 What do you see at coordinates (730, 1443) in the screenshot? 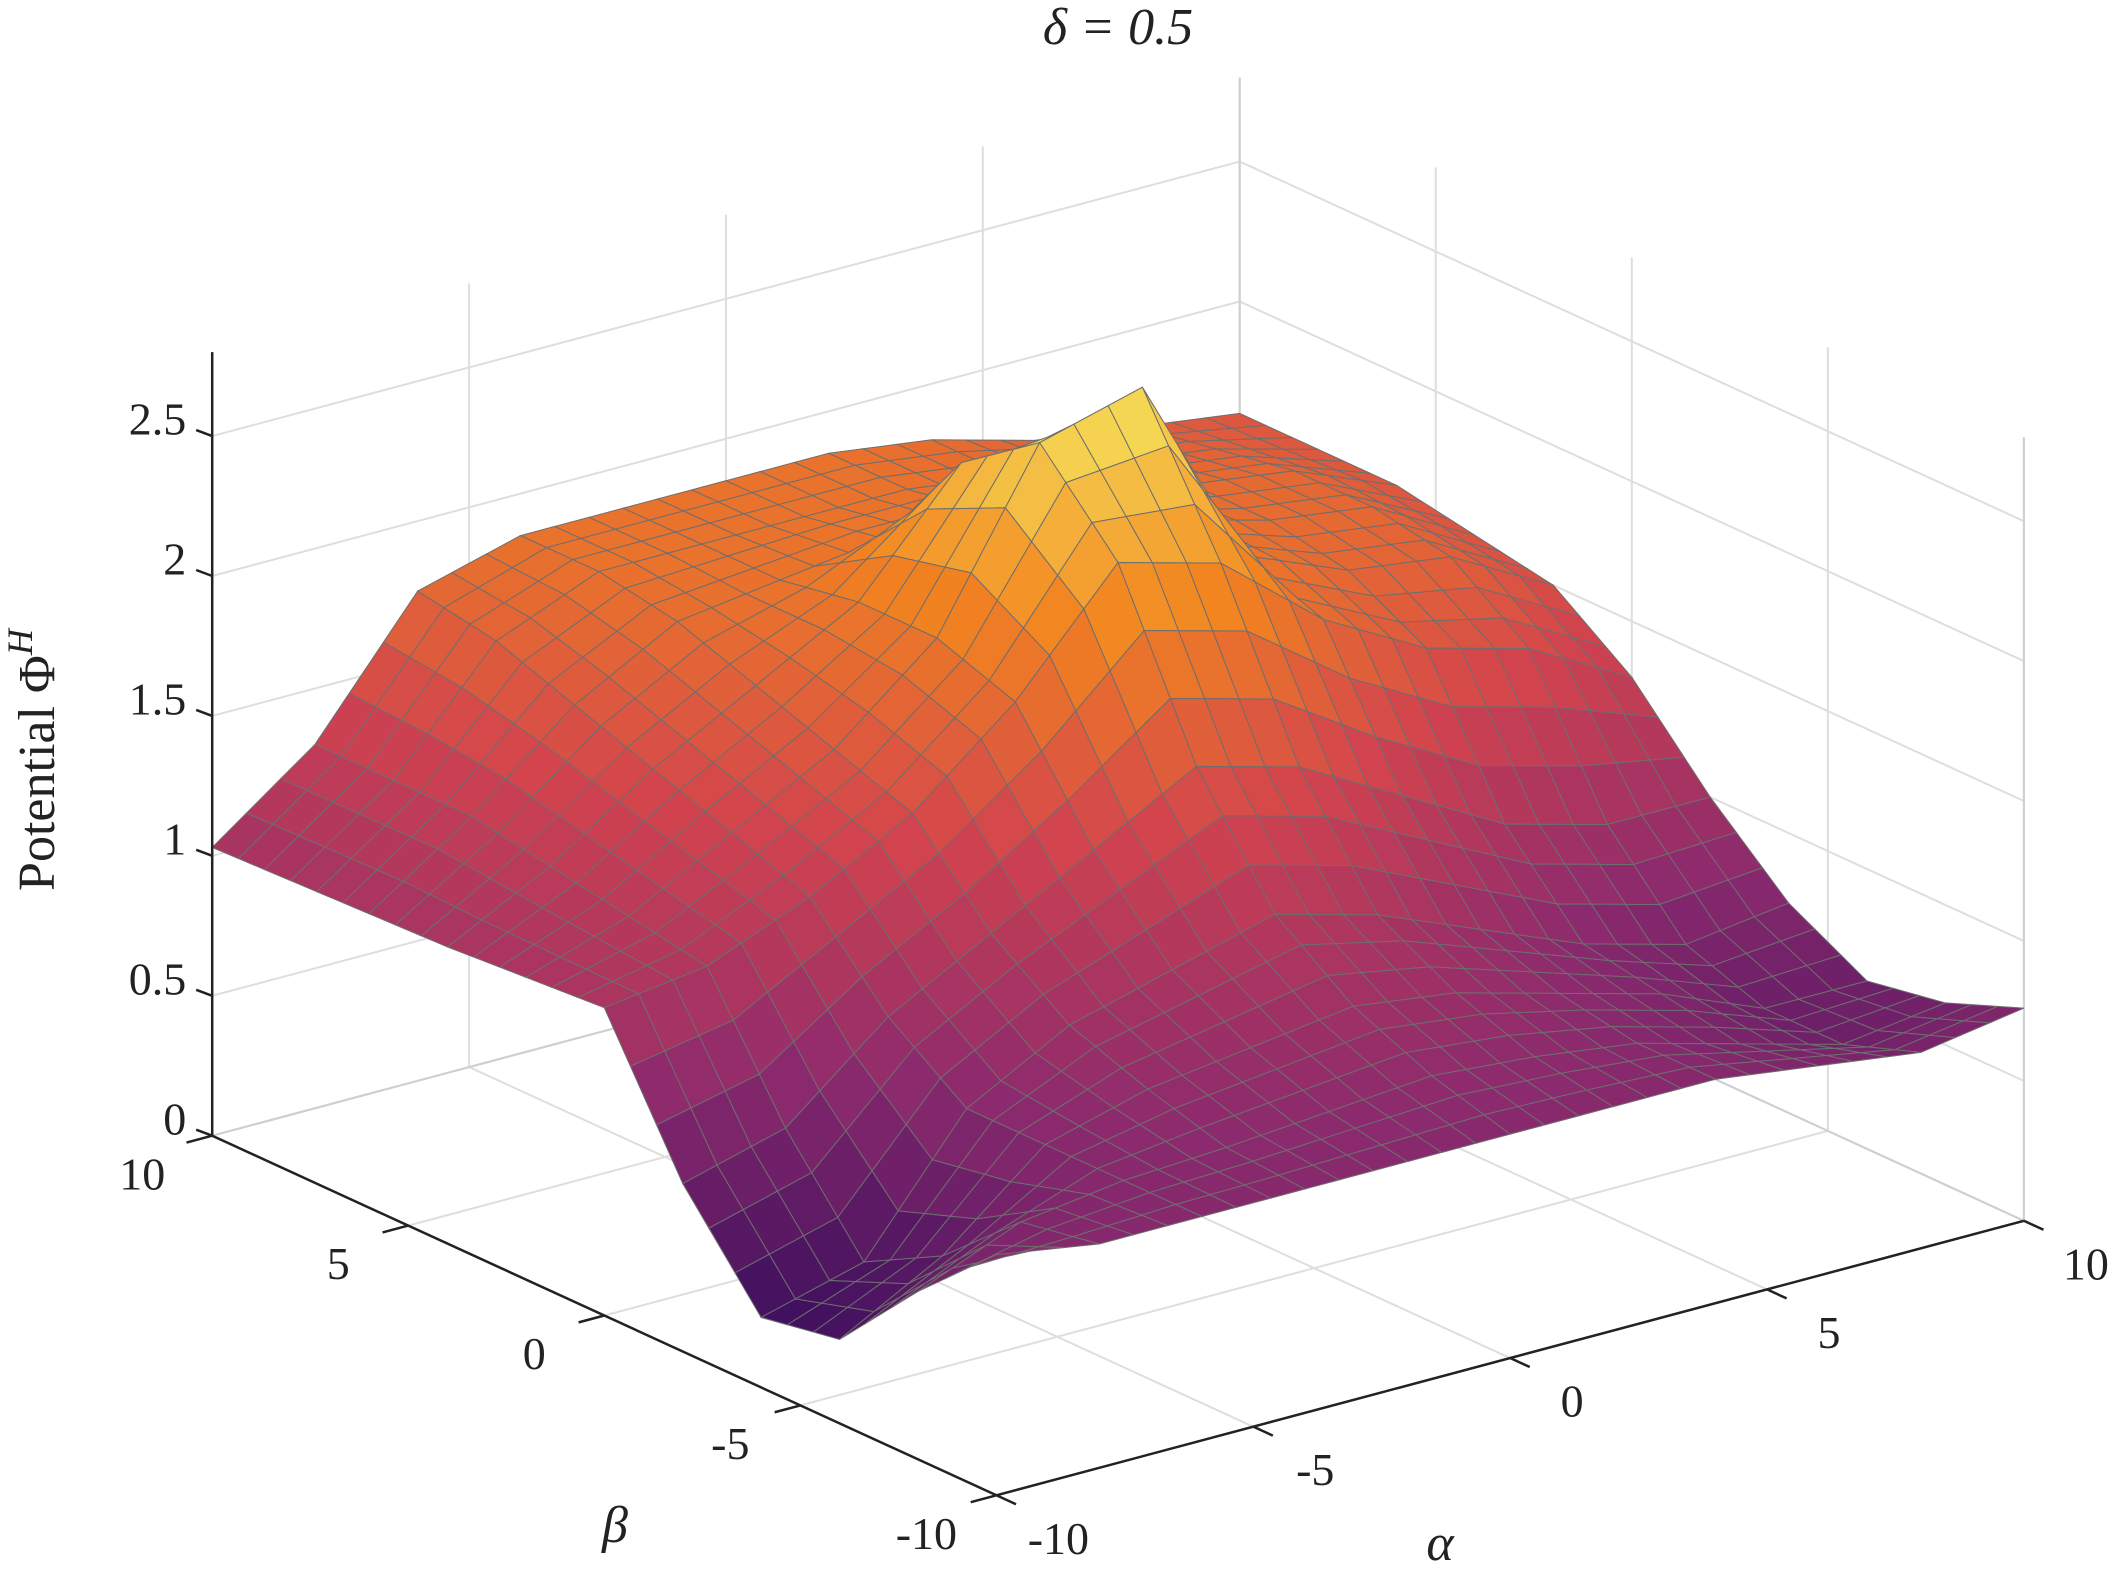
I see `y-tick-label: -5` at bounding box center [730, 1443].